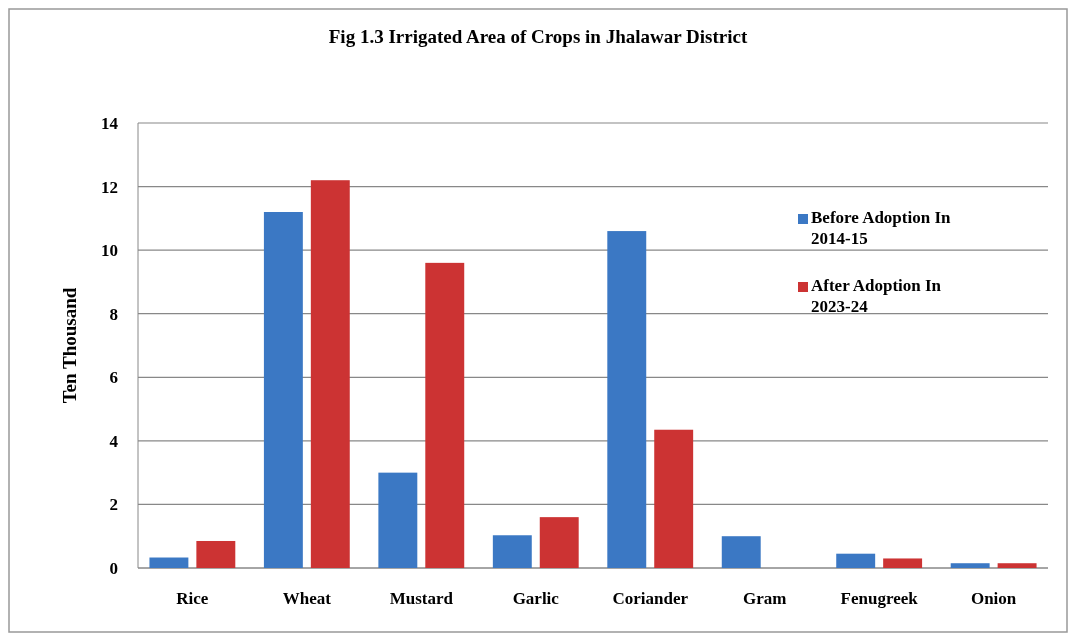  Describe the element at coordinates (113, 505) in the screenshot. I see `y-tick-label: 2` at that location.